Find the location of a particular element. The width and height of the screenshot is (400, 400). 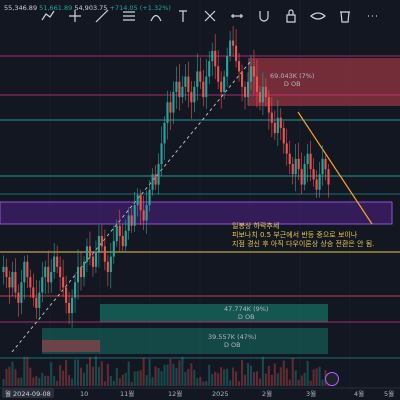

chart-type-icon is located at coordinates (48, 16).